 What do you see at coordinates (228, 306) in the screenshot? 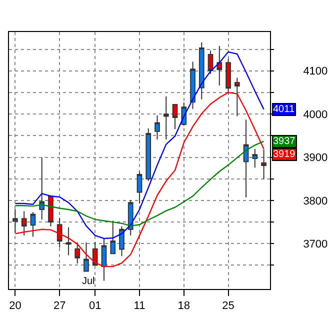
I see `x-tick-label: 25` at bounding box center [228, 306].